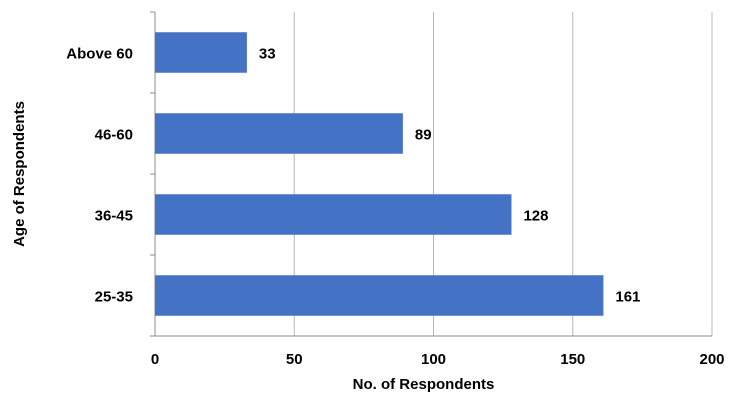 The height and width of the screenshot is (394, 730). What do you see at coordinates (433, 359) in the screenshot?
I see `x-tick-label: 100` at bounding box center [433, 359].